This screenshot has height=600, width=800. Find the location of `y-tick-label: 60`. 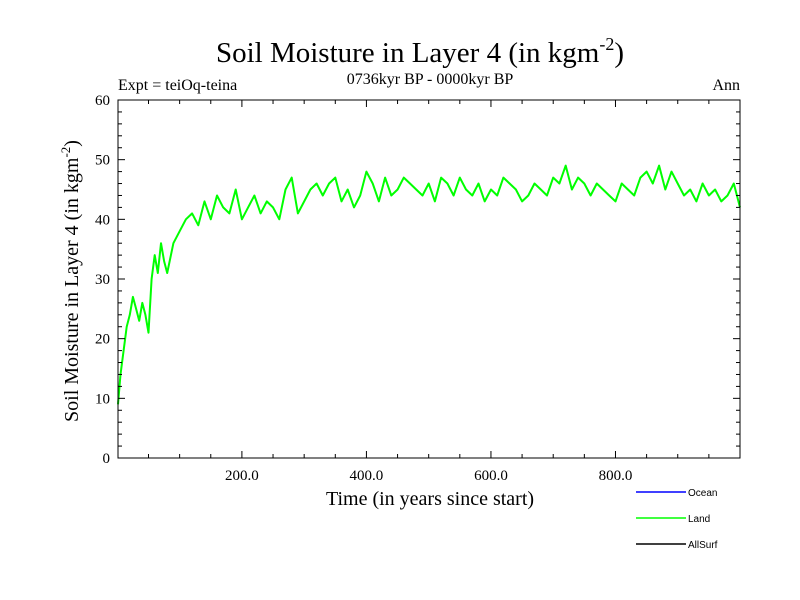

y-tick-label: 60 is located at coordinates (102, 101).